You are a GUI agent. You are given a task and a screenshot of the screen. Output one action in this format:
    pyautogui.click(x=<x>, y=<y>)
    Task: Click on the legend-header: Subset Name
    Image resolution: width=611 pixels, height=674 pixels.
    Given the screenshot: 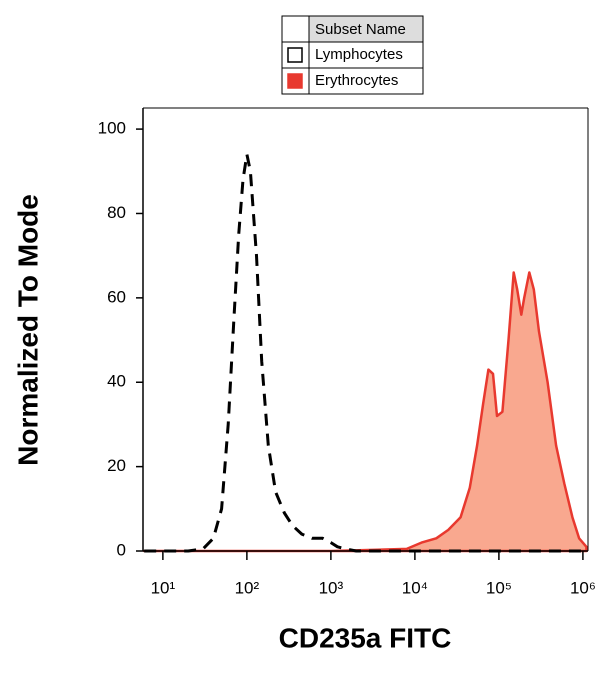 What is the action you would take?
    pyautogui.click(x=360, y=29)
    